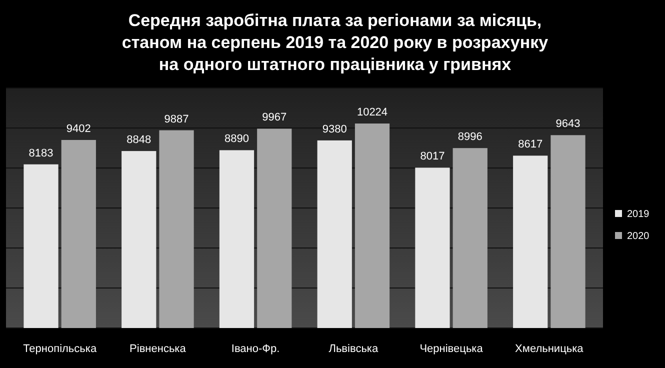 Image resolution: width=665 pixels, height=368 pixels. Describe the element at coordinates (372, 112) in the screenshot. I see `data-label: 10224` at that location.